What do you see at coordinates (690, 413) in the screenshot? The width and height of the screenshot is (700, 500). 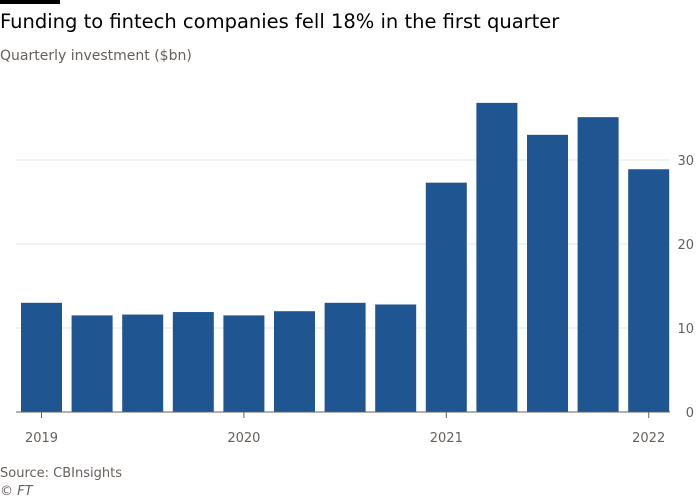 I see `y-tick-label: 0` at bounding box center [690, 413].